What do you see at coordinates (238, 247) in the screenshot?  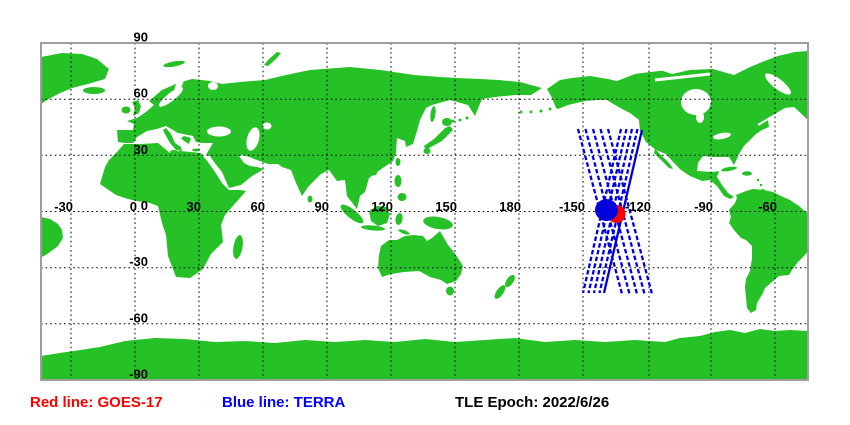 I see `landmass-madagascar` at bounding box center [238, 247].